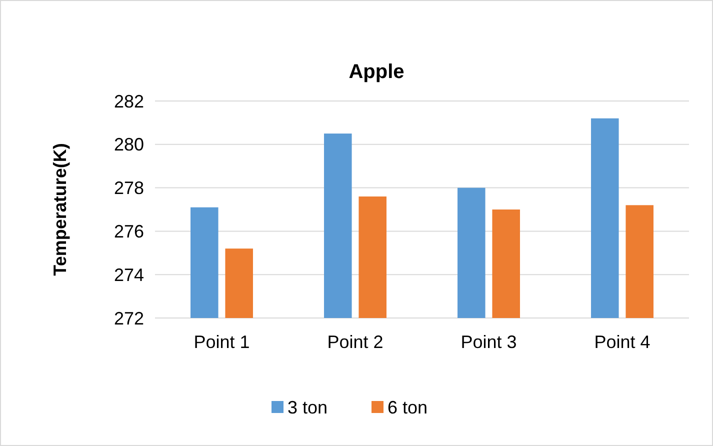 The height and width of the screenshot is (446, 713). What do you see at coordinates (129, 144) in the screenshot?
I see `y-tick-label: 280` at bounding box center [129, 144].